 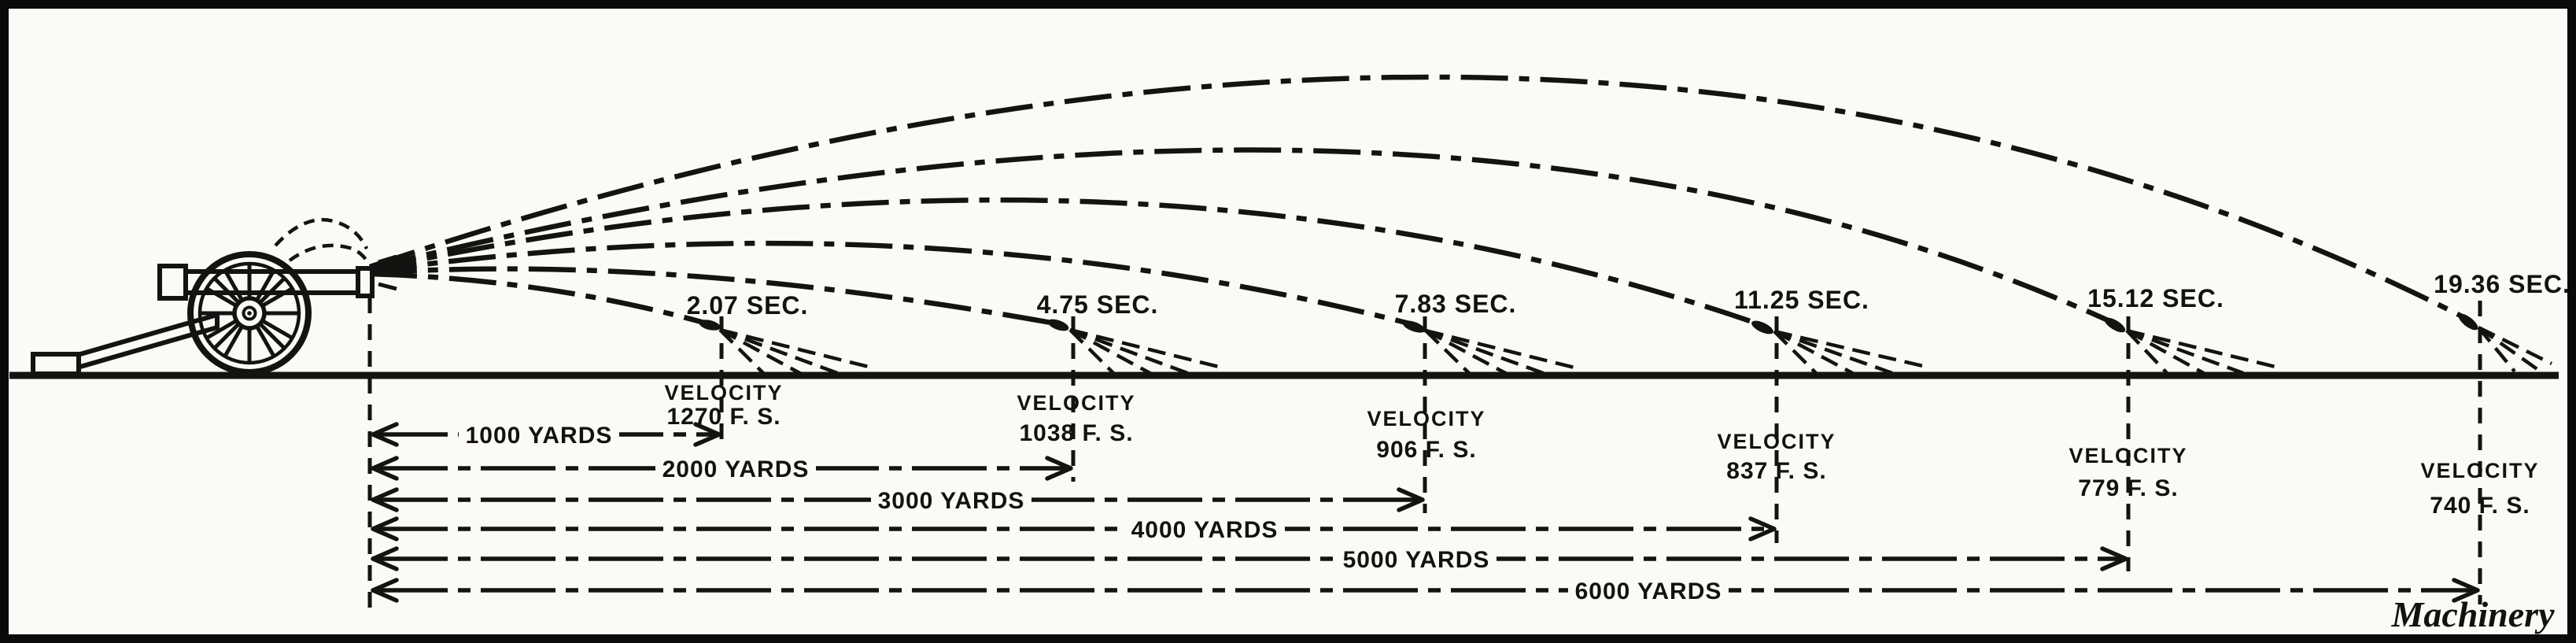 What do you see at coordinates (172, 282) in the screenshot?
I see `breech-block` at bounding box center [172, 282].